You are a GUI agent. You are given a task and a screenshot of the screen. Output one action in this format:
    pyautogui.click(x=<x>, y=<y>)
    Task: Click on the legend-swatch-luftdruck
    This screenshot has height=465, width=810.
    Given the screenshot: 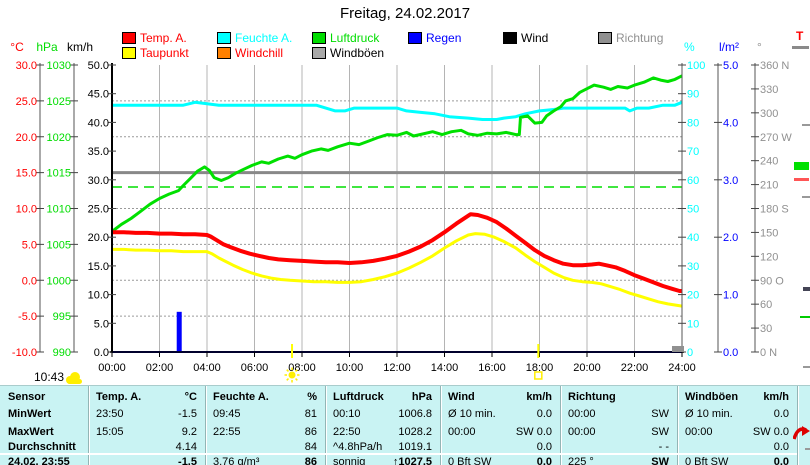 What is the action you would take?
    pyautogui.click(x=319, y=38)
    